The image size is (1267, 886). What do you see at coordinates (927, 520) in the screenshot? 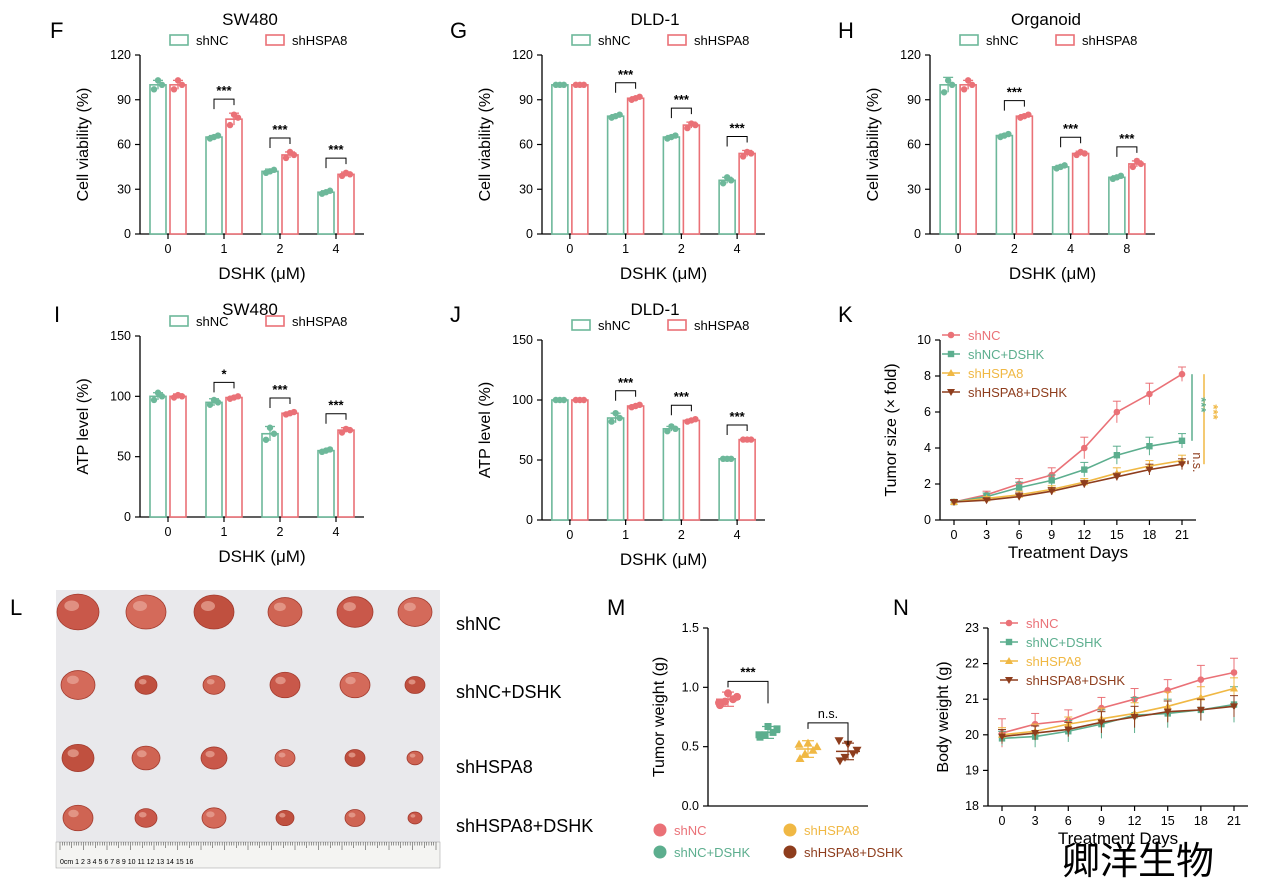
I see `K-y-tick-label: 0` at bounding box center [927, 520].